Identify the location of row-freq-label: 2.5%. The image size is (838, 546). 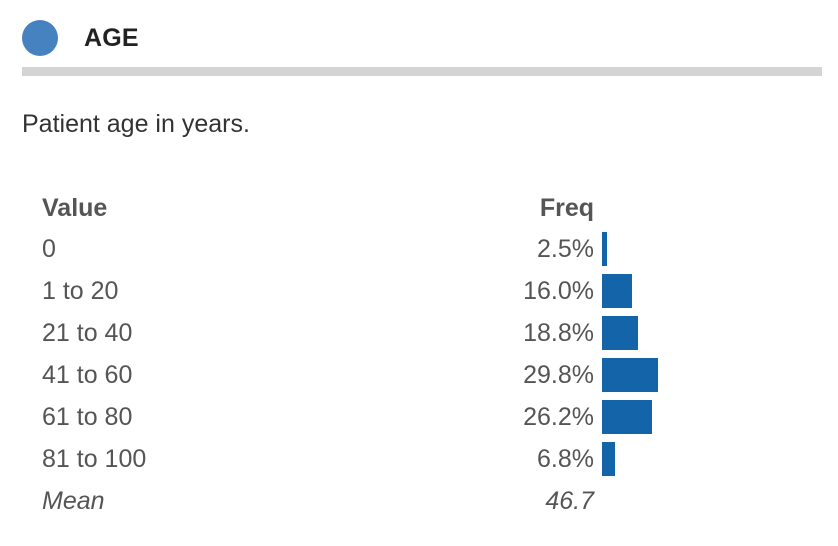
(565, 249).